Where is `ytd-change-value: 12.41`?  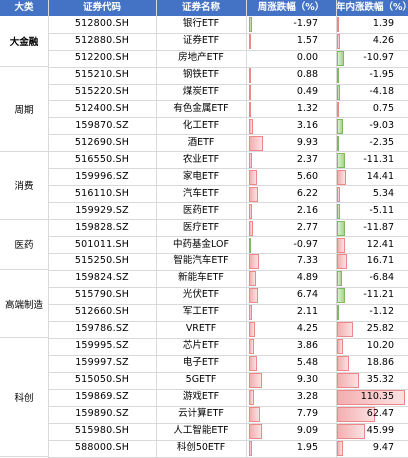 ytd-change-value: 12.41 is located at coordinates (380, 244).